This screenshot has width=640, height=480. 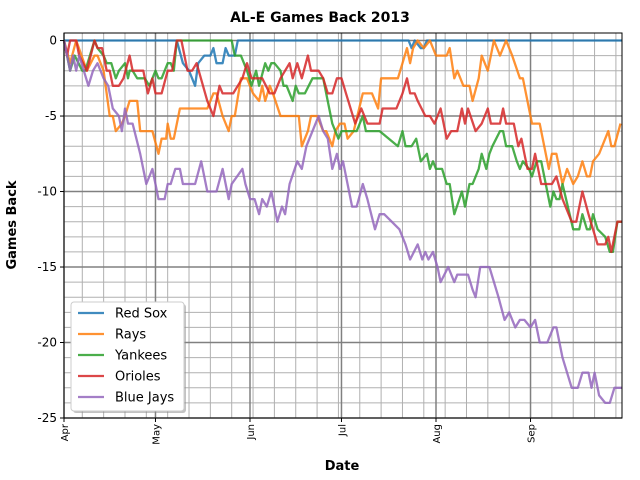 What do you see at coordinates (50, 229) in the screenshot?
I see `y-axis: 0 -5 -10 -15 -20 -25` at bounding box center [50, 229].